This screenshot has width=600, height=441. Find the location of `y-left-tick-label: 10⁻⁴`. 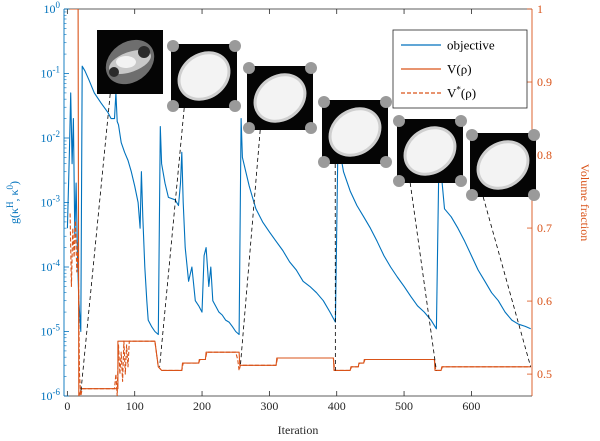

y-left-tick-label: 10⁻⁴ is located at coordinates (51, 266).